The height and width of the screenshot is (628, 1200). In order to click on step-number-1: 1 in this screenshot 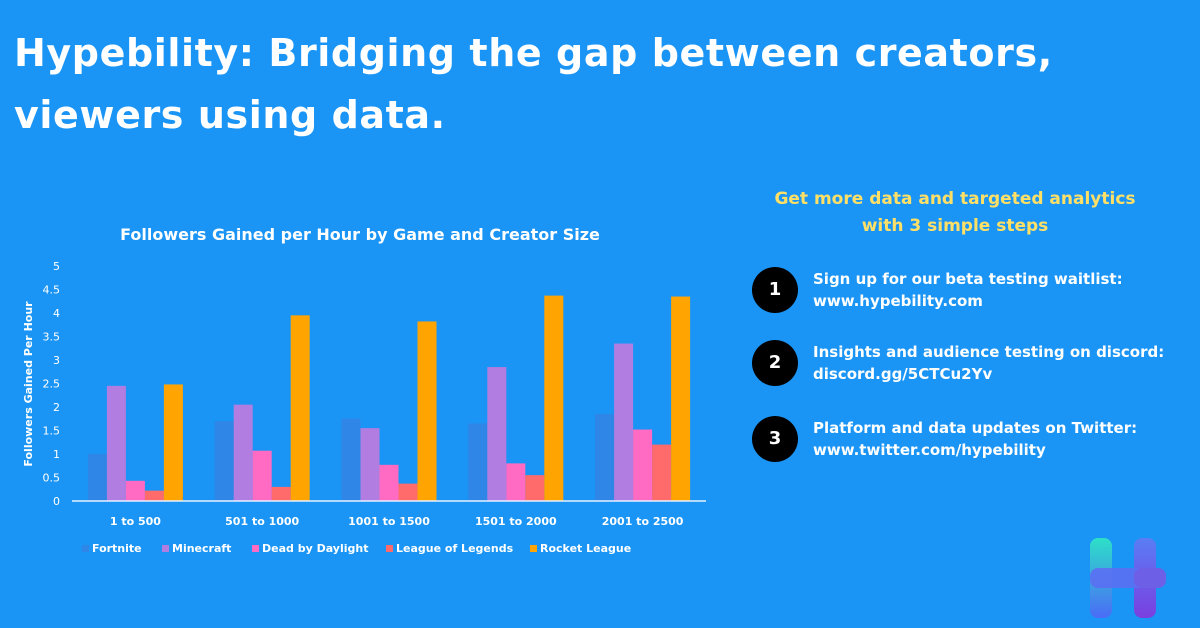, I will do `click(775, 290)`.